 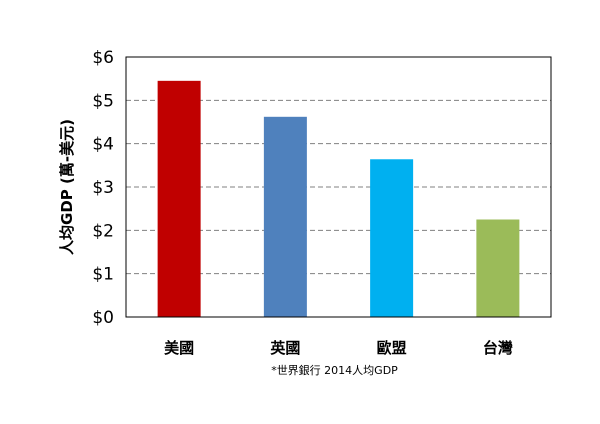 I want to click on category-labels: 美國 英國 歐盟 台灣, so click(x=338, y=348).